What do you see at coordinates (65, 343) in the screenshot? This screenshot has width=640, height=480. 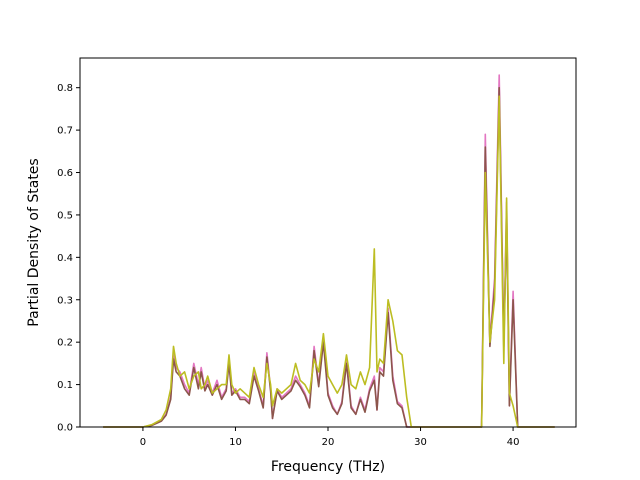 I see `y-tick-label: 0.2` at bounding box center [65, 343].